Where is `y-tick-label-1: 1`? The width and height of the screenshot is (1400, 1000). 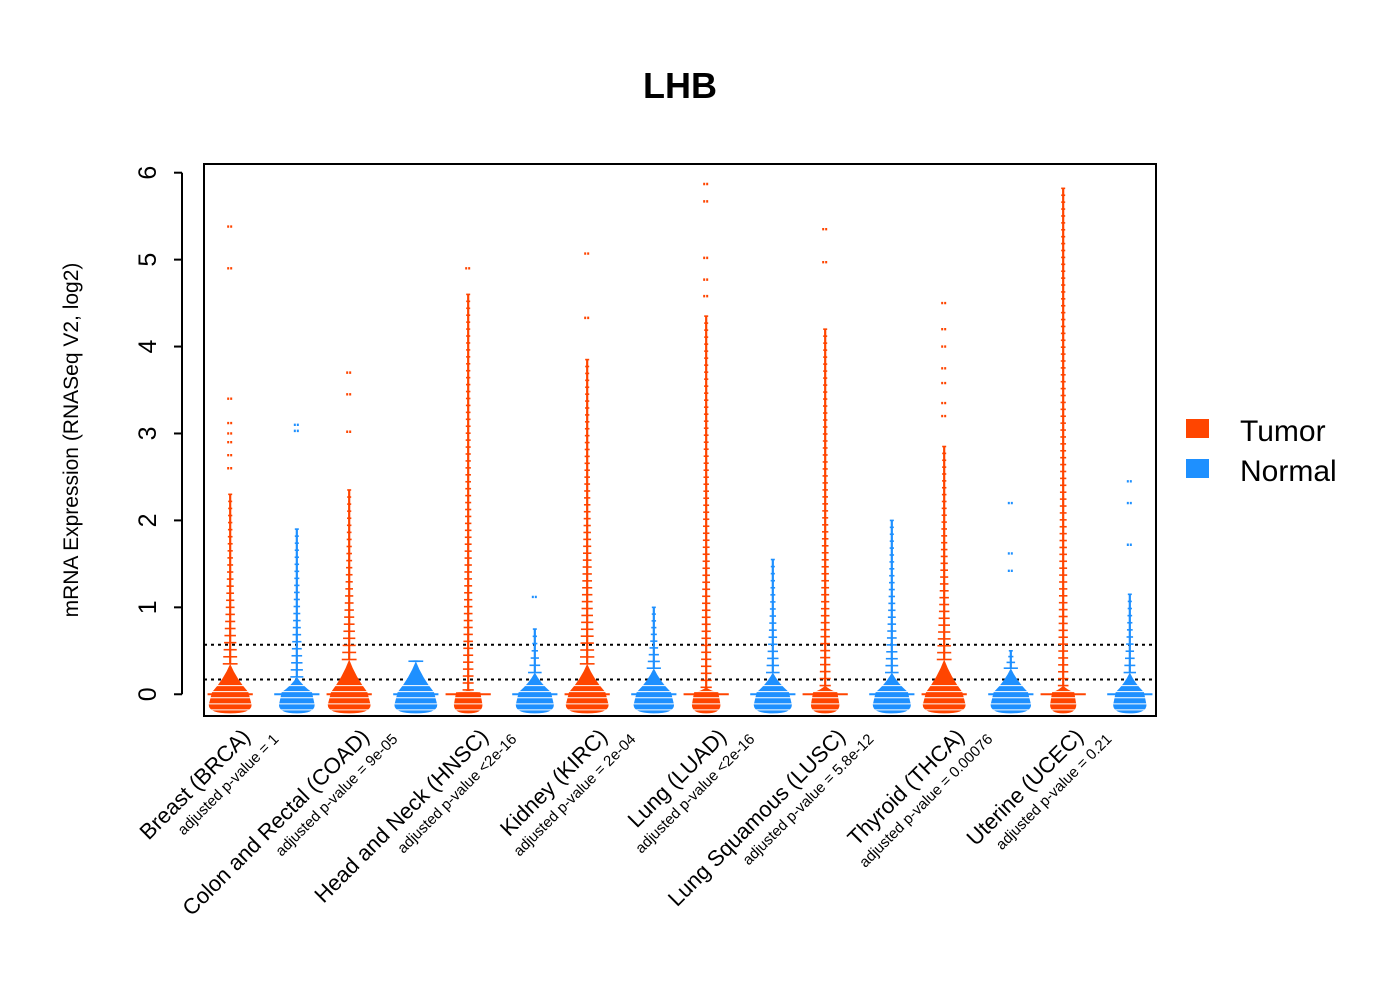 y-tick-label-1: 1 is located at coordinates (148, 607).